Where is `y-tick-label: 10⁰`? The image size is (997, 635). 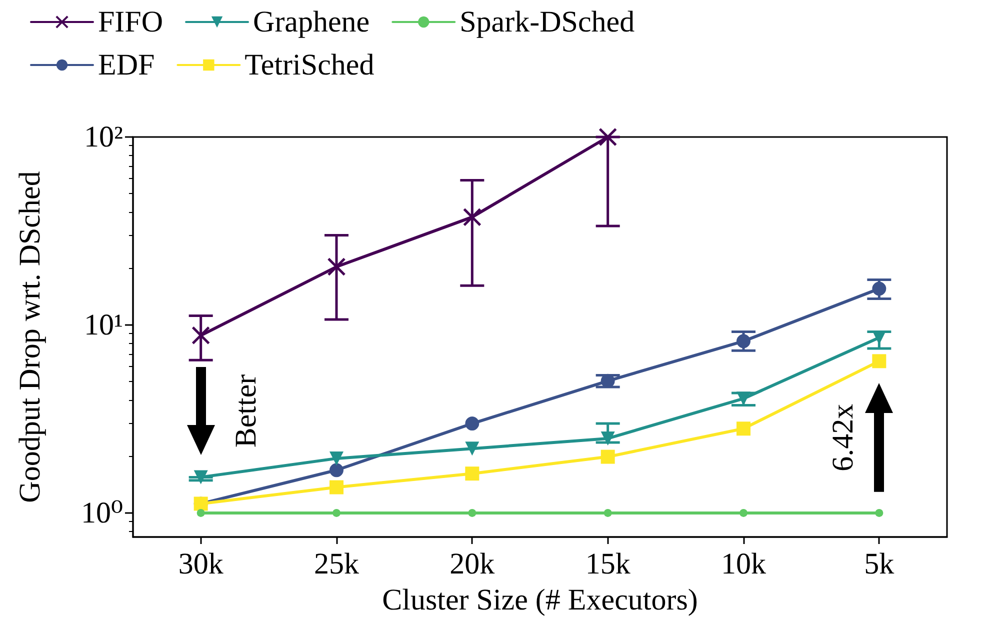 y-tick-label: 10⁰ is located at coordinates (101, 513).